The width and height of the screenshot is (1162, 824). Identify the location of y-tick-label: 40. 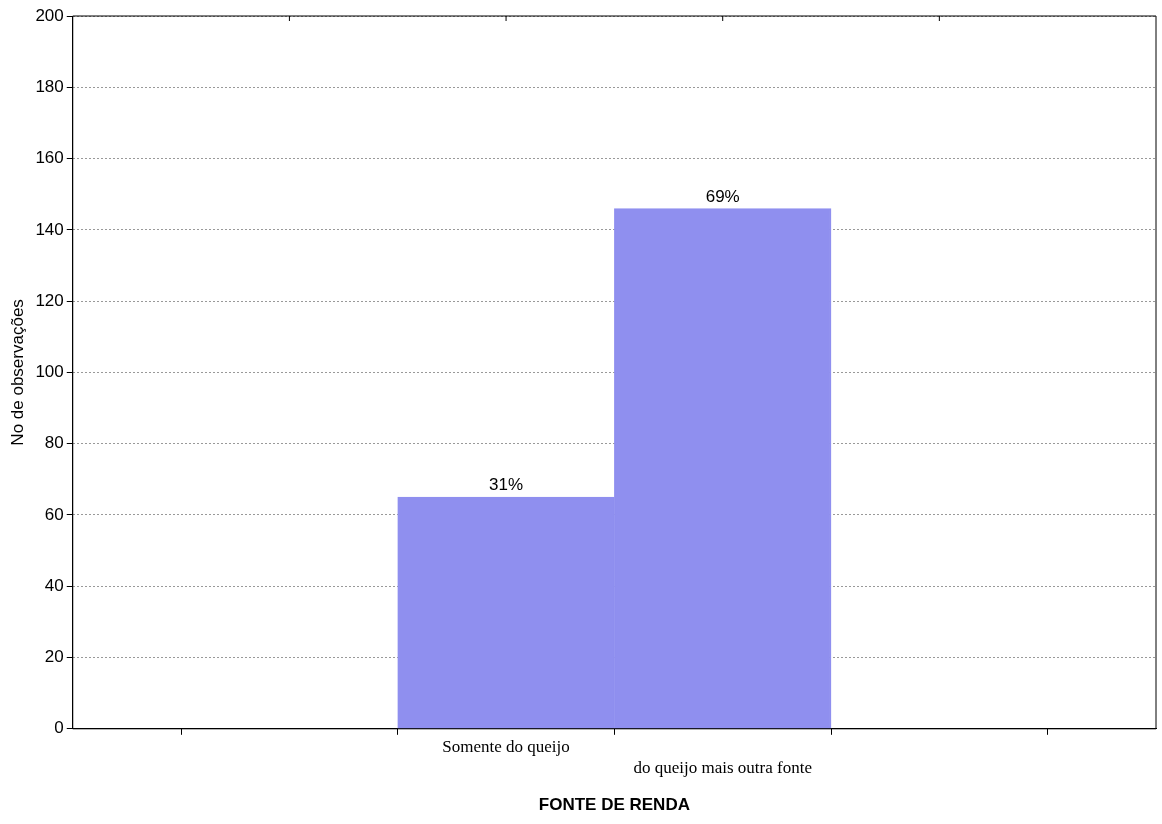
(54, 585).